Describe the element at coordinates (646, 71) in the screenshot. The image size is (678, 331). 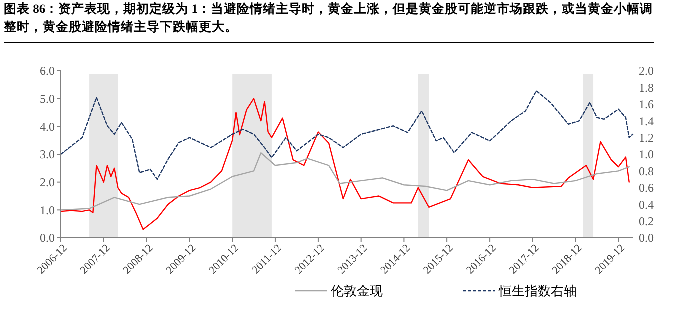
I see `y2-tick-label: 2.0` at that location.